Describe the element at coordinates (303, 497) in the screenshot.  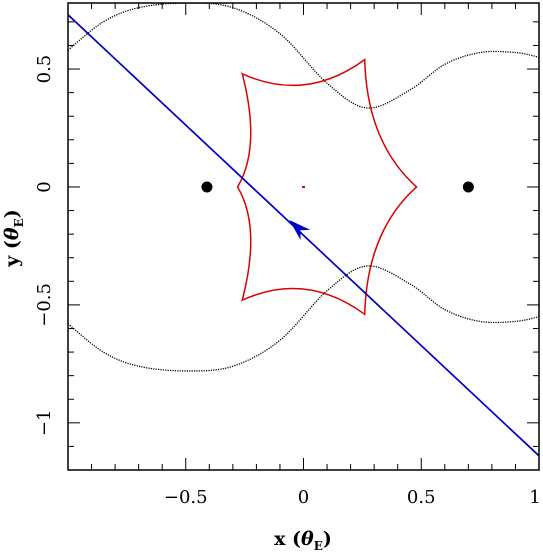
I see `x-tick-label: 0` at that location.